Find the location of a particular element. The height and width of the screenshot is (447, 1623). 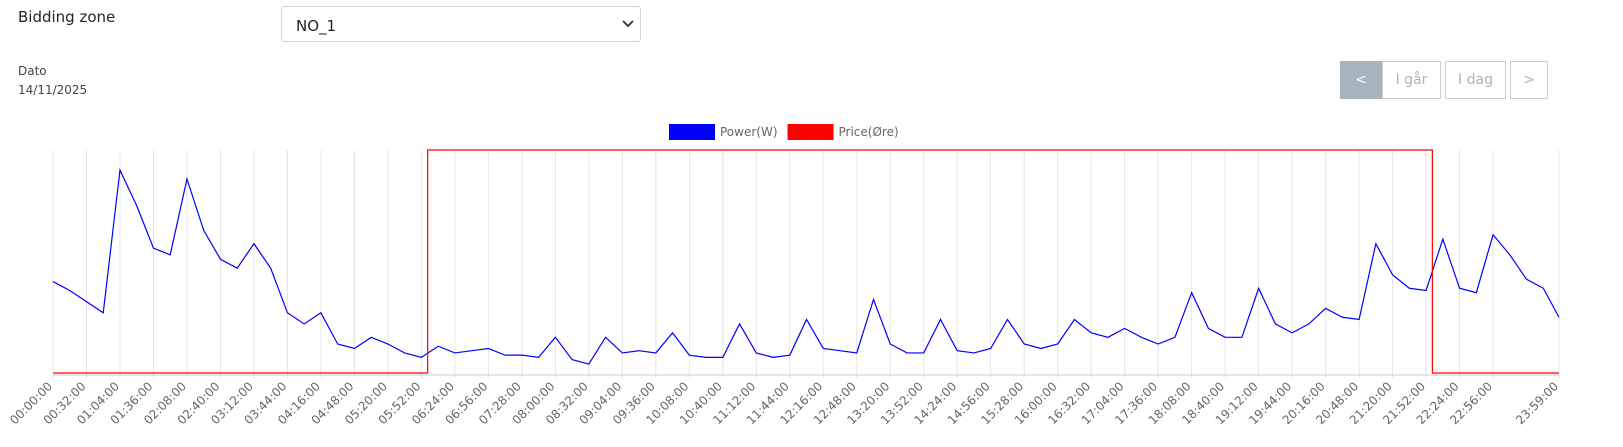

today-button: I dag is located at coordinates (1475, 80).